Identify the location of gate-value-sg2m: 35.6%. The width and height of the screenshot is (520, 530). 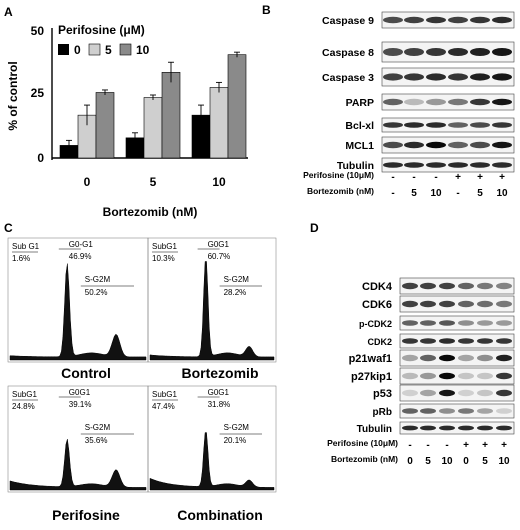
(96, 440).